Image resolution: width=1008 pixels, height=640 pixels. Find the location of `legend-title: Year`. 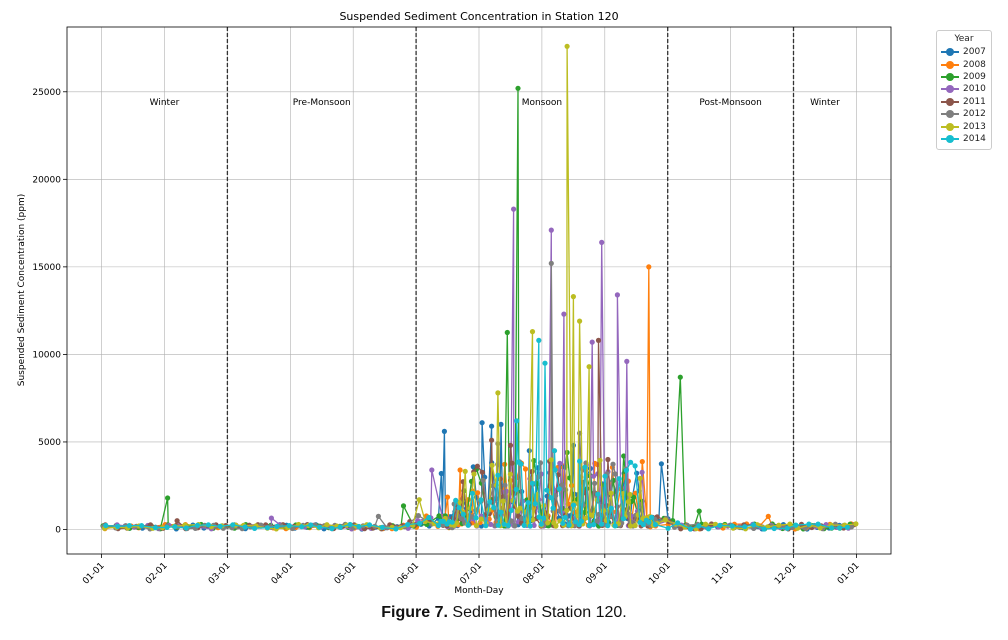

legend-title: Year is located at coordinates (964, 39).